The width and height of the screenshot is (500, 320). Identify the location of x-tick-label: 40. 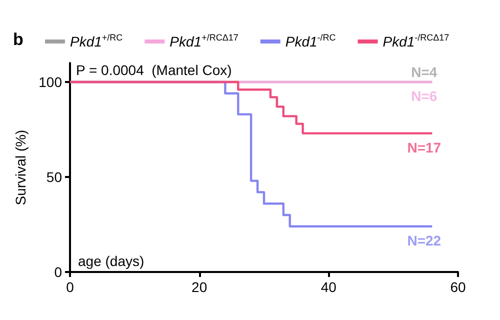
(328, 287).